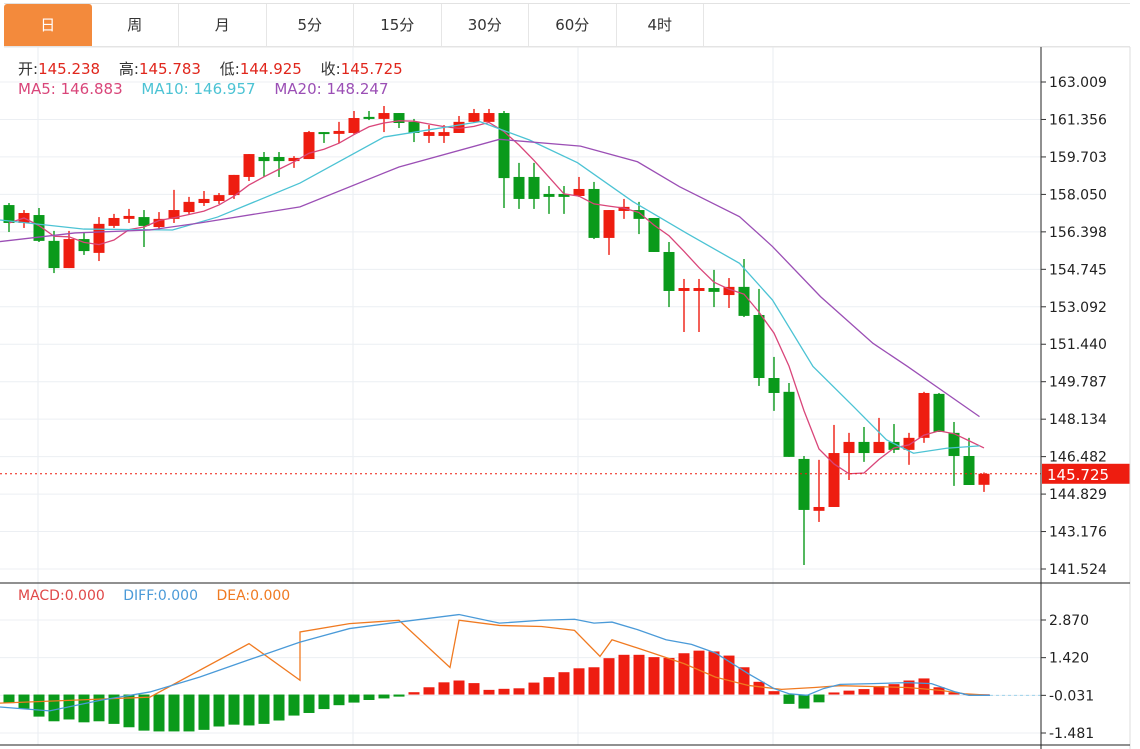 The image size is (1140, 749). I want to click on ma10-value: 146.957, so click(224, 89).